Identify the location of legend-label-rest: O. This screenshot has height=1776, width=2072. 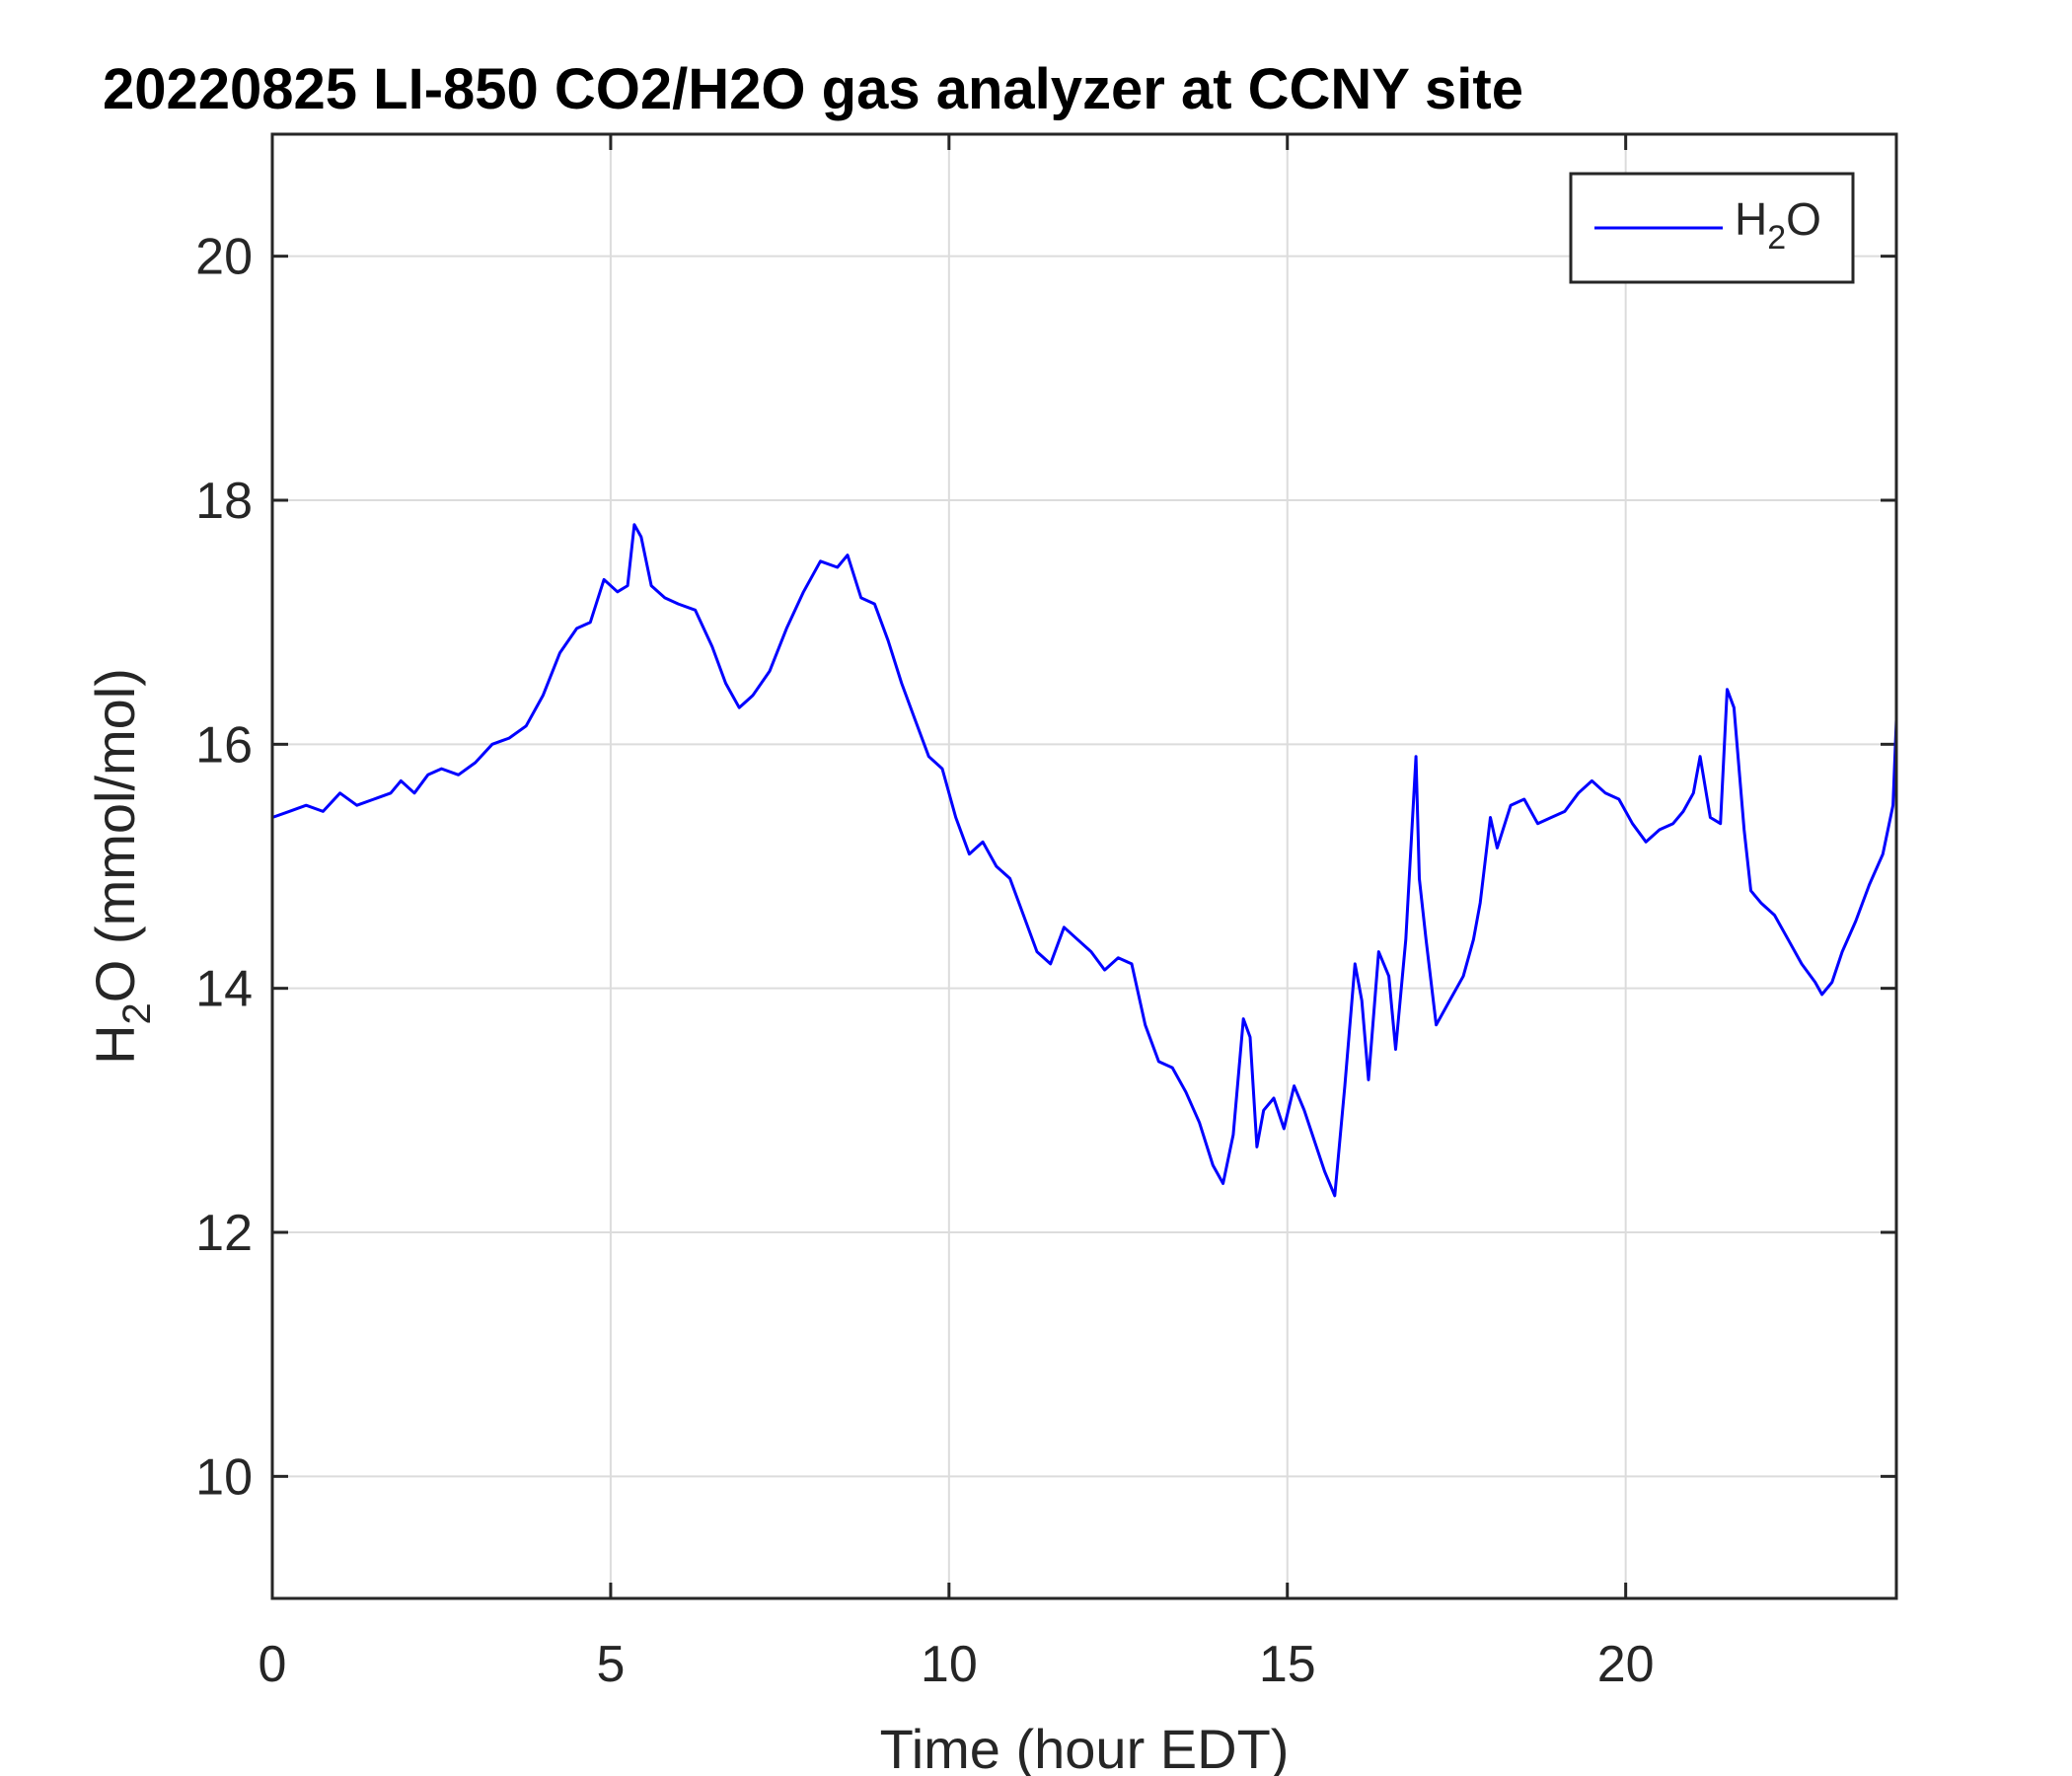
(1803, 219).